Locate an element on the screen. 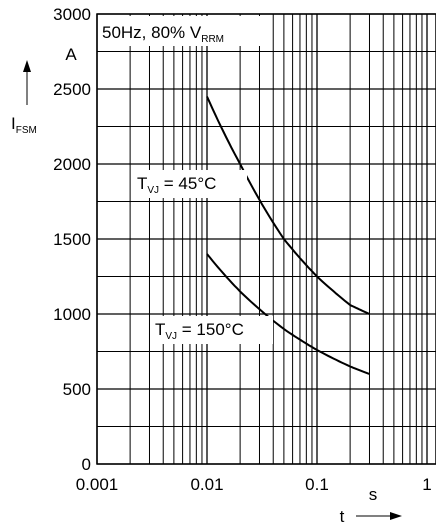  x-tick-label: 0.001 is located at coordinates (97, 484).